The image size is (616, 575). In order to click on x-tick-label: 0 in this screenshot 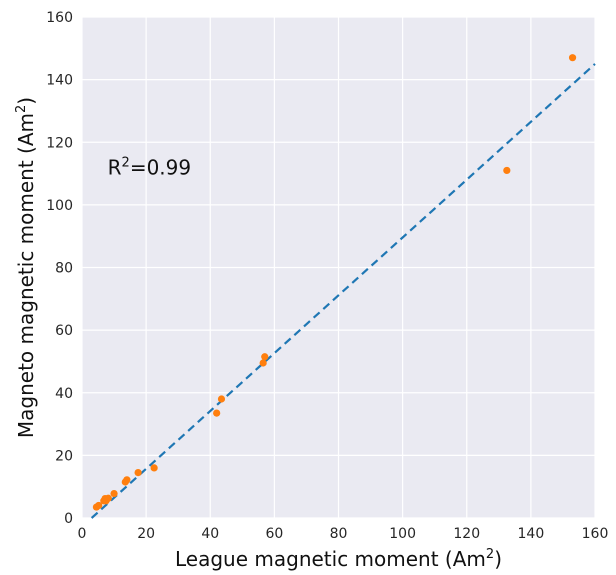, I will do `click(82, 534)`.